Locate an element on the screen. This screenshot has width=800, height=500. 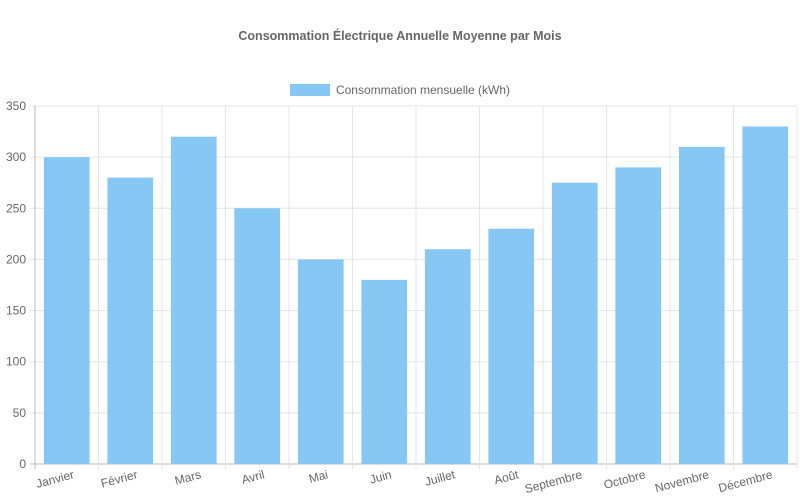
y-tick-label: 0 is located at coordinates (22, 464).